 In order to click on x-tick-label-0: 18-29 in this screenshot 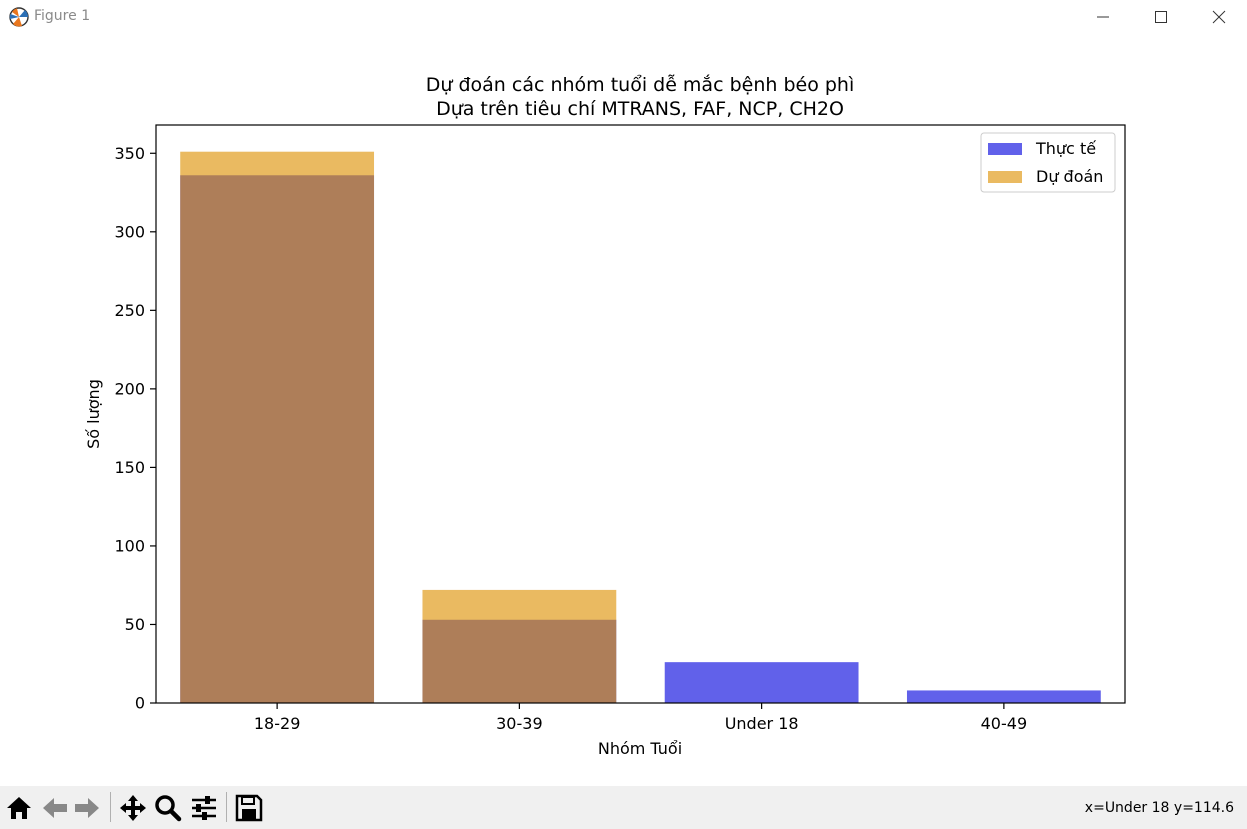, I will do `click(277, 723)`.